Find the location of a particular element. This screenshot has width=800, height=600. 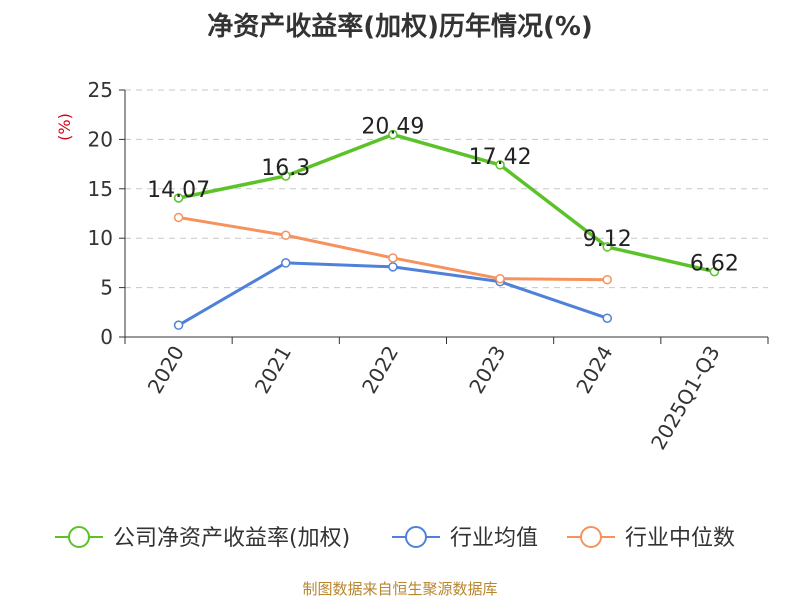

legend-item: 行业中位数 is located at coordinates (651, 538).